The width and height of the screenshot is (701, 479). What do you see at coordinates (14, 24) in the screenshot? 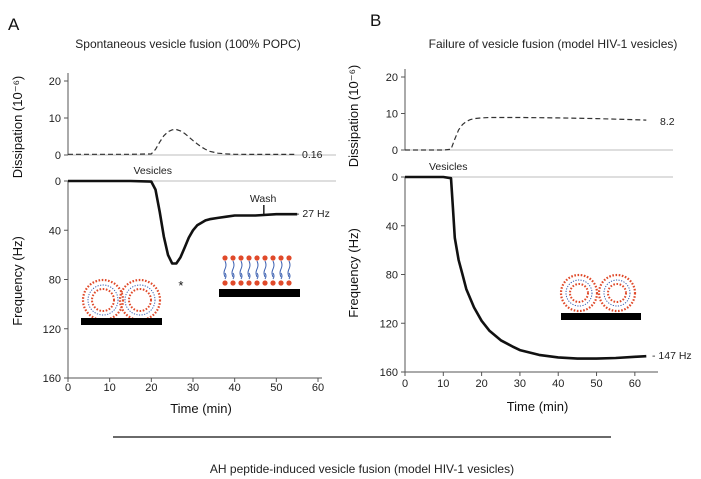
I see `panel-letter: A` at bounding box center [14, 24].